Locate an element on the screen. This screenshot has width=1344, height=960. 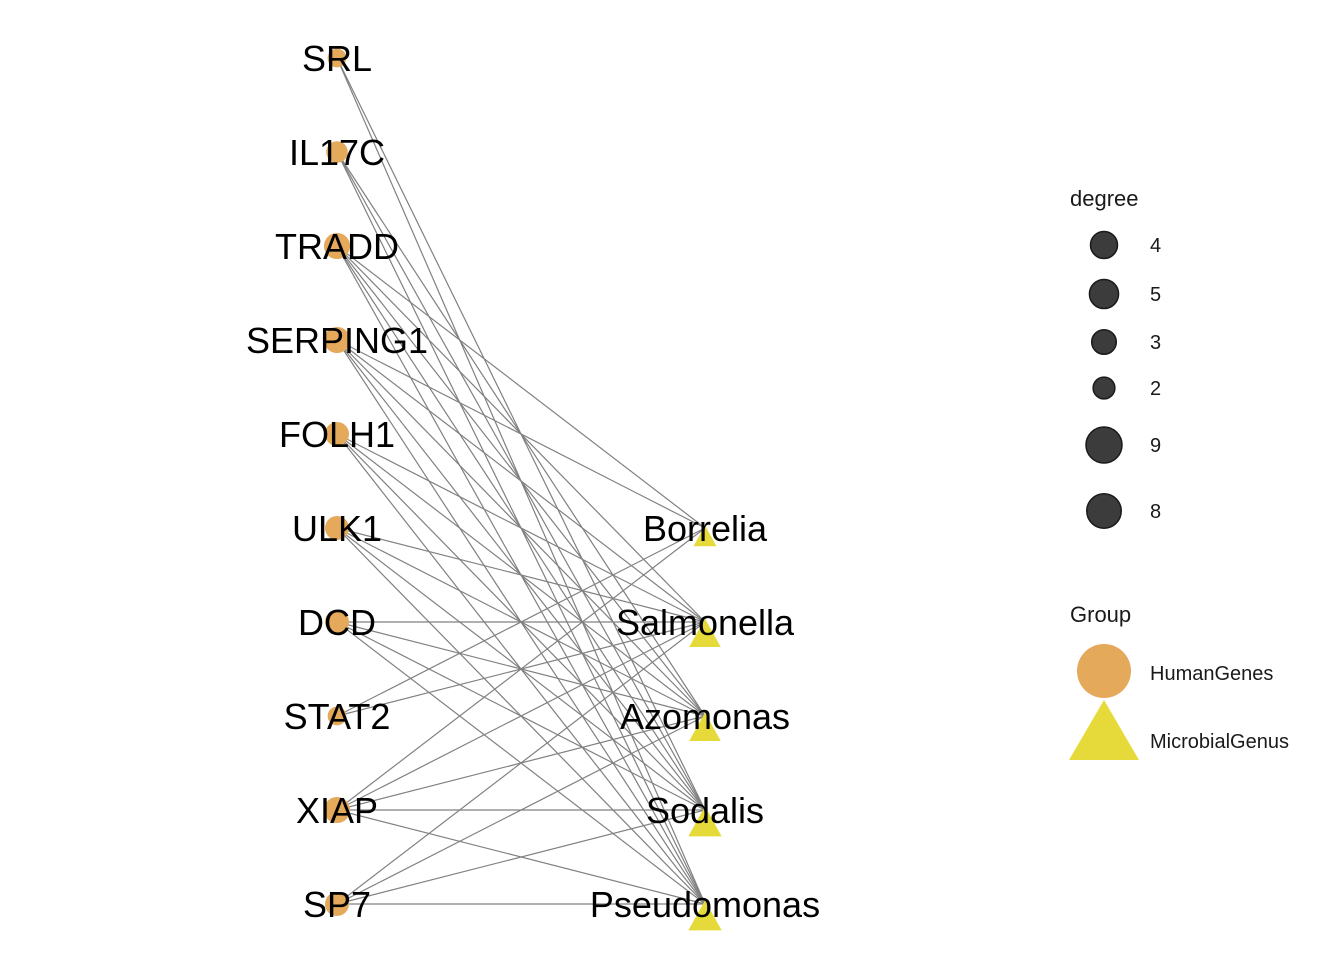
edge-sp7-sodalis is located at coordinates (521, 857).